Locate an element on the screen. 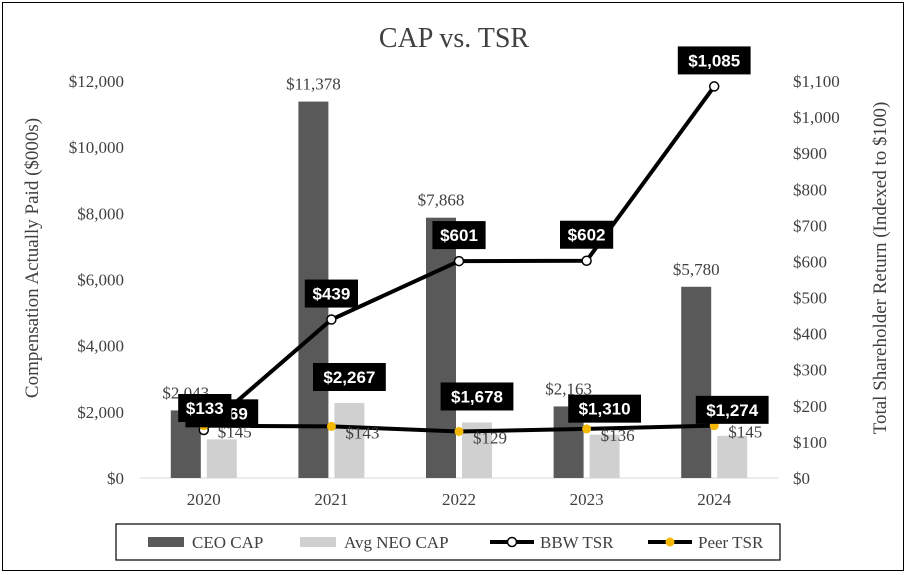 The height and width of the screenshot is (575, 908). avg-neo-cap-data-label-text: $2,267 is located at coordinates (349, 377).